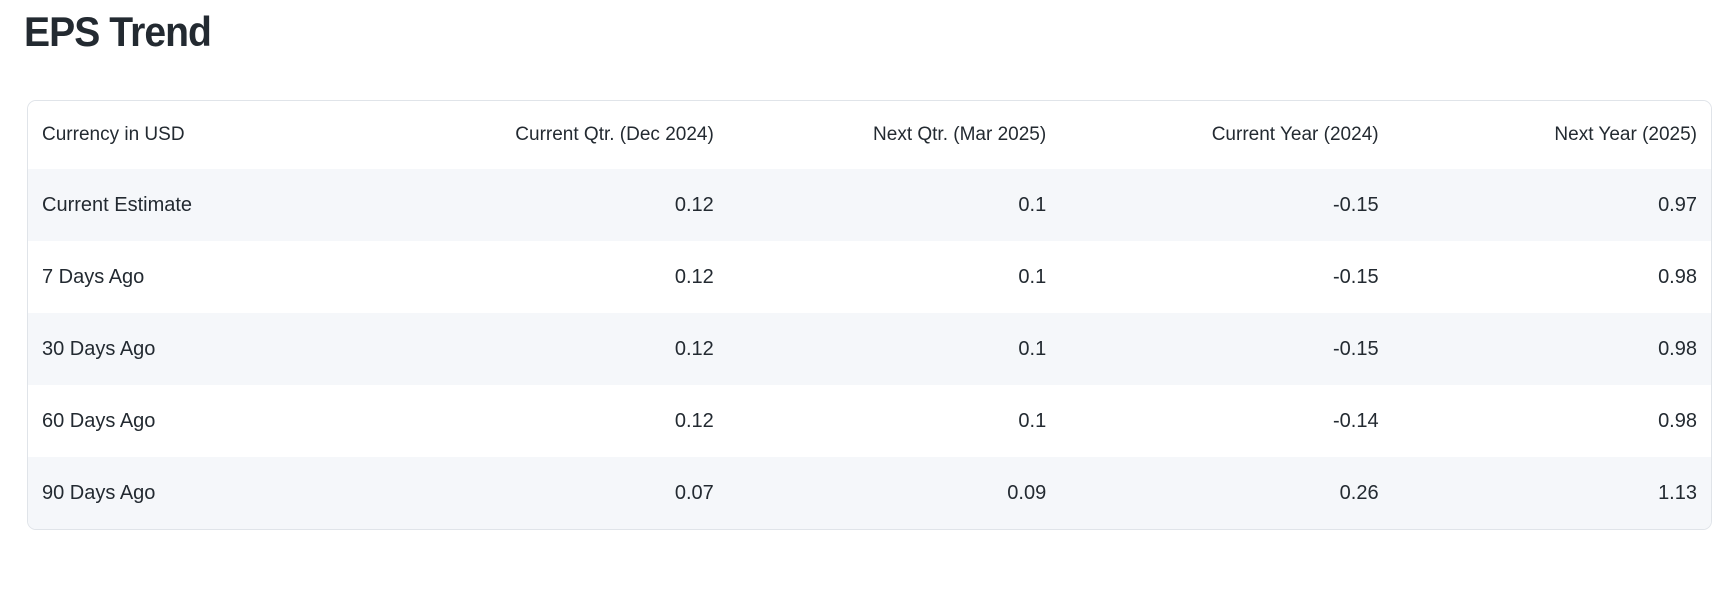 The height and width of the screenshot is (602, 1730). What do you see at coordinates (1027, 492) in the screenshot?
I see `cell-value: 0.09` at bounding box center [1027, 492].